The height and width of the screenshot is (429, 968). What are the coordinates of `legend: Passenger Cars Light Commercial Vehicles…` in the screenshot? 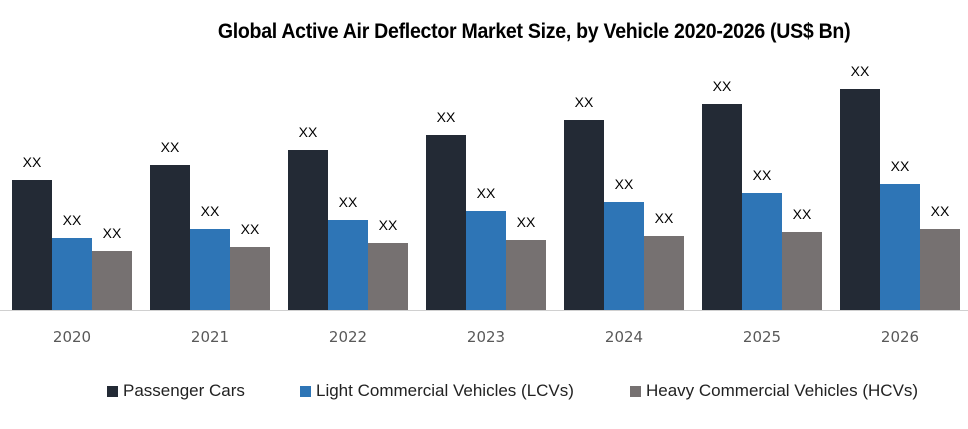 It's located at (484, 392).